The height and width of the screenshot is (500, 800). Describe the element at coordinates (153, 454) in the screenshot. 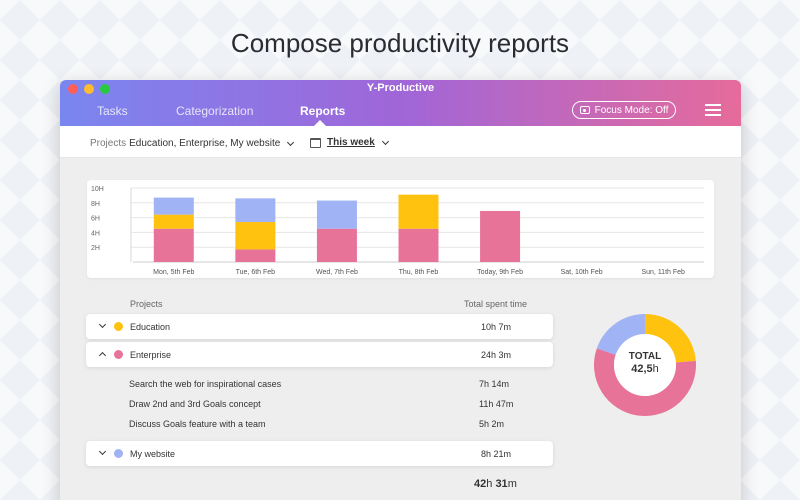

I see `project-name: My website` at that location.